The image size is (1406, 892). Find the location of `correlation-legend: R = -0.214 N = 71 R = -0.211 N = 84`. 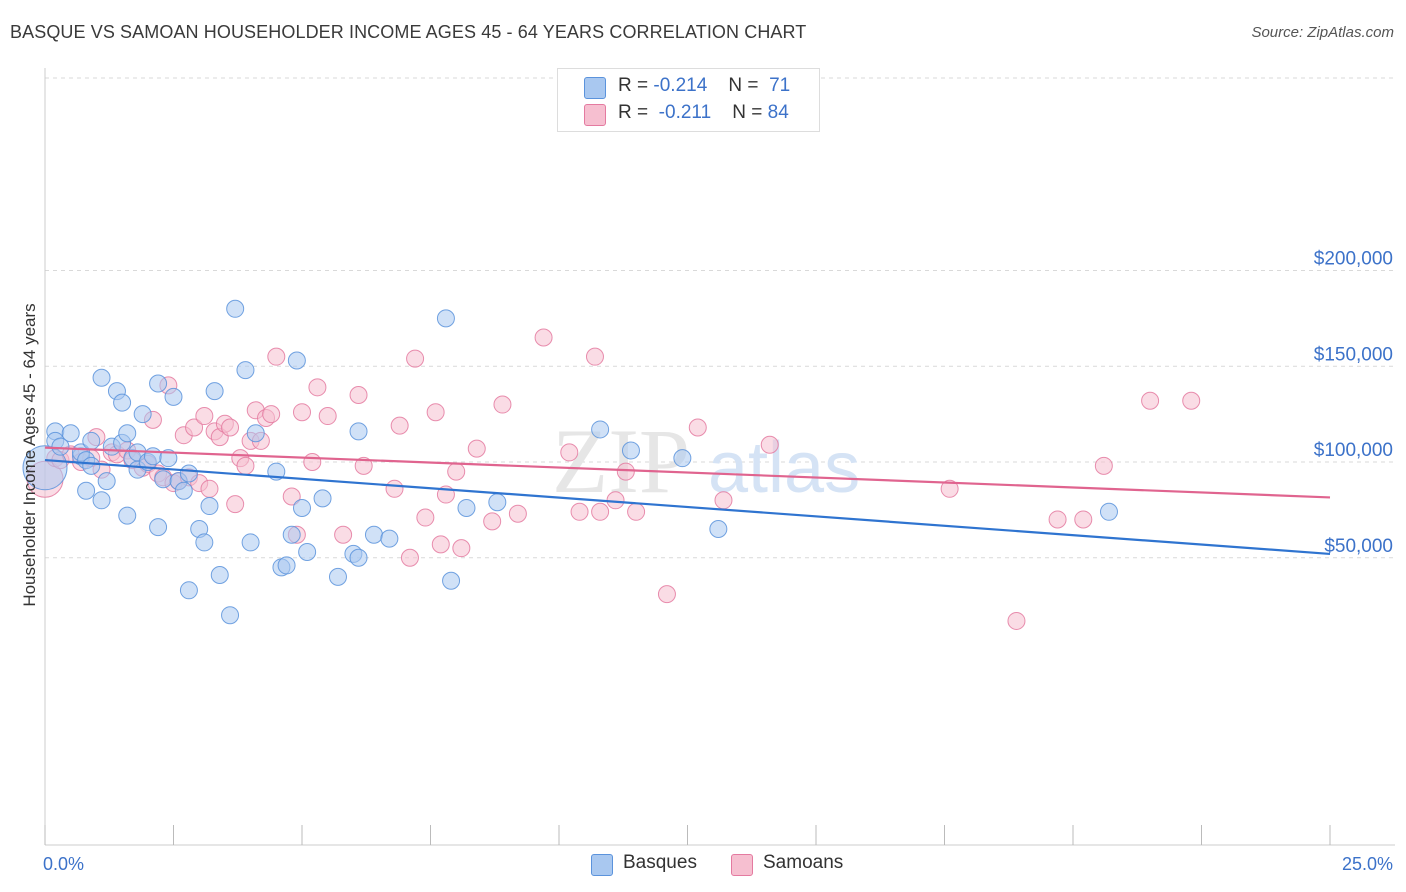

correlation-legend: R = -0.214 N = 71 R = -0.211 N = 84 is located at coordinates (688, 100).